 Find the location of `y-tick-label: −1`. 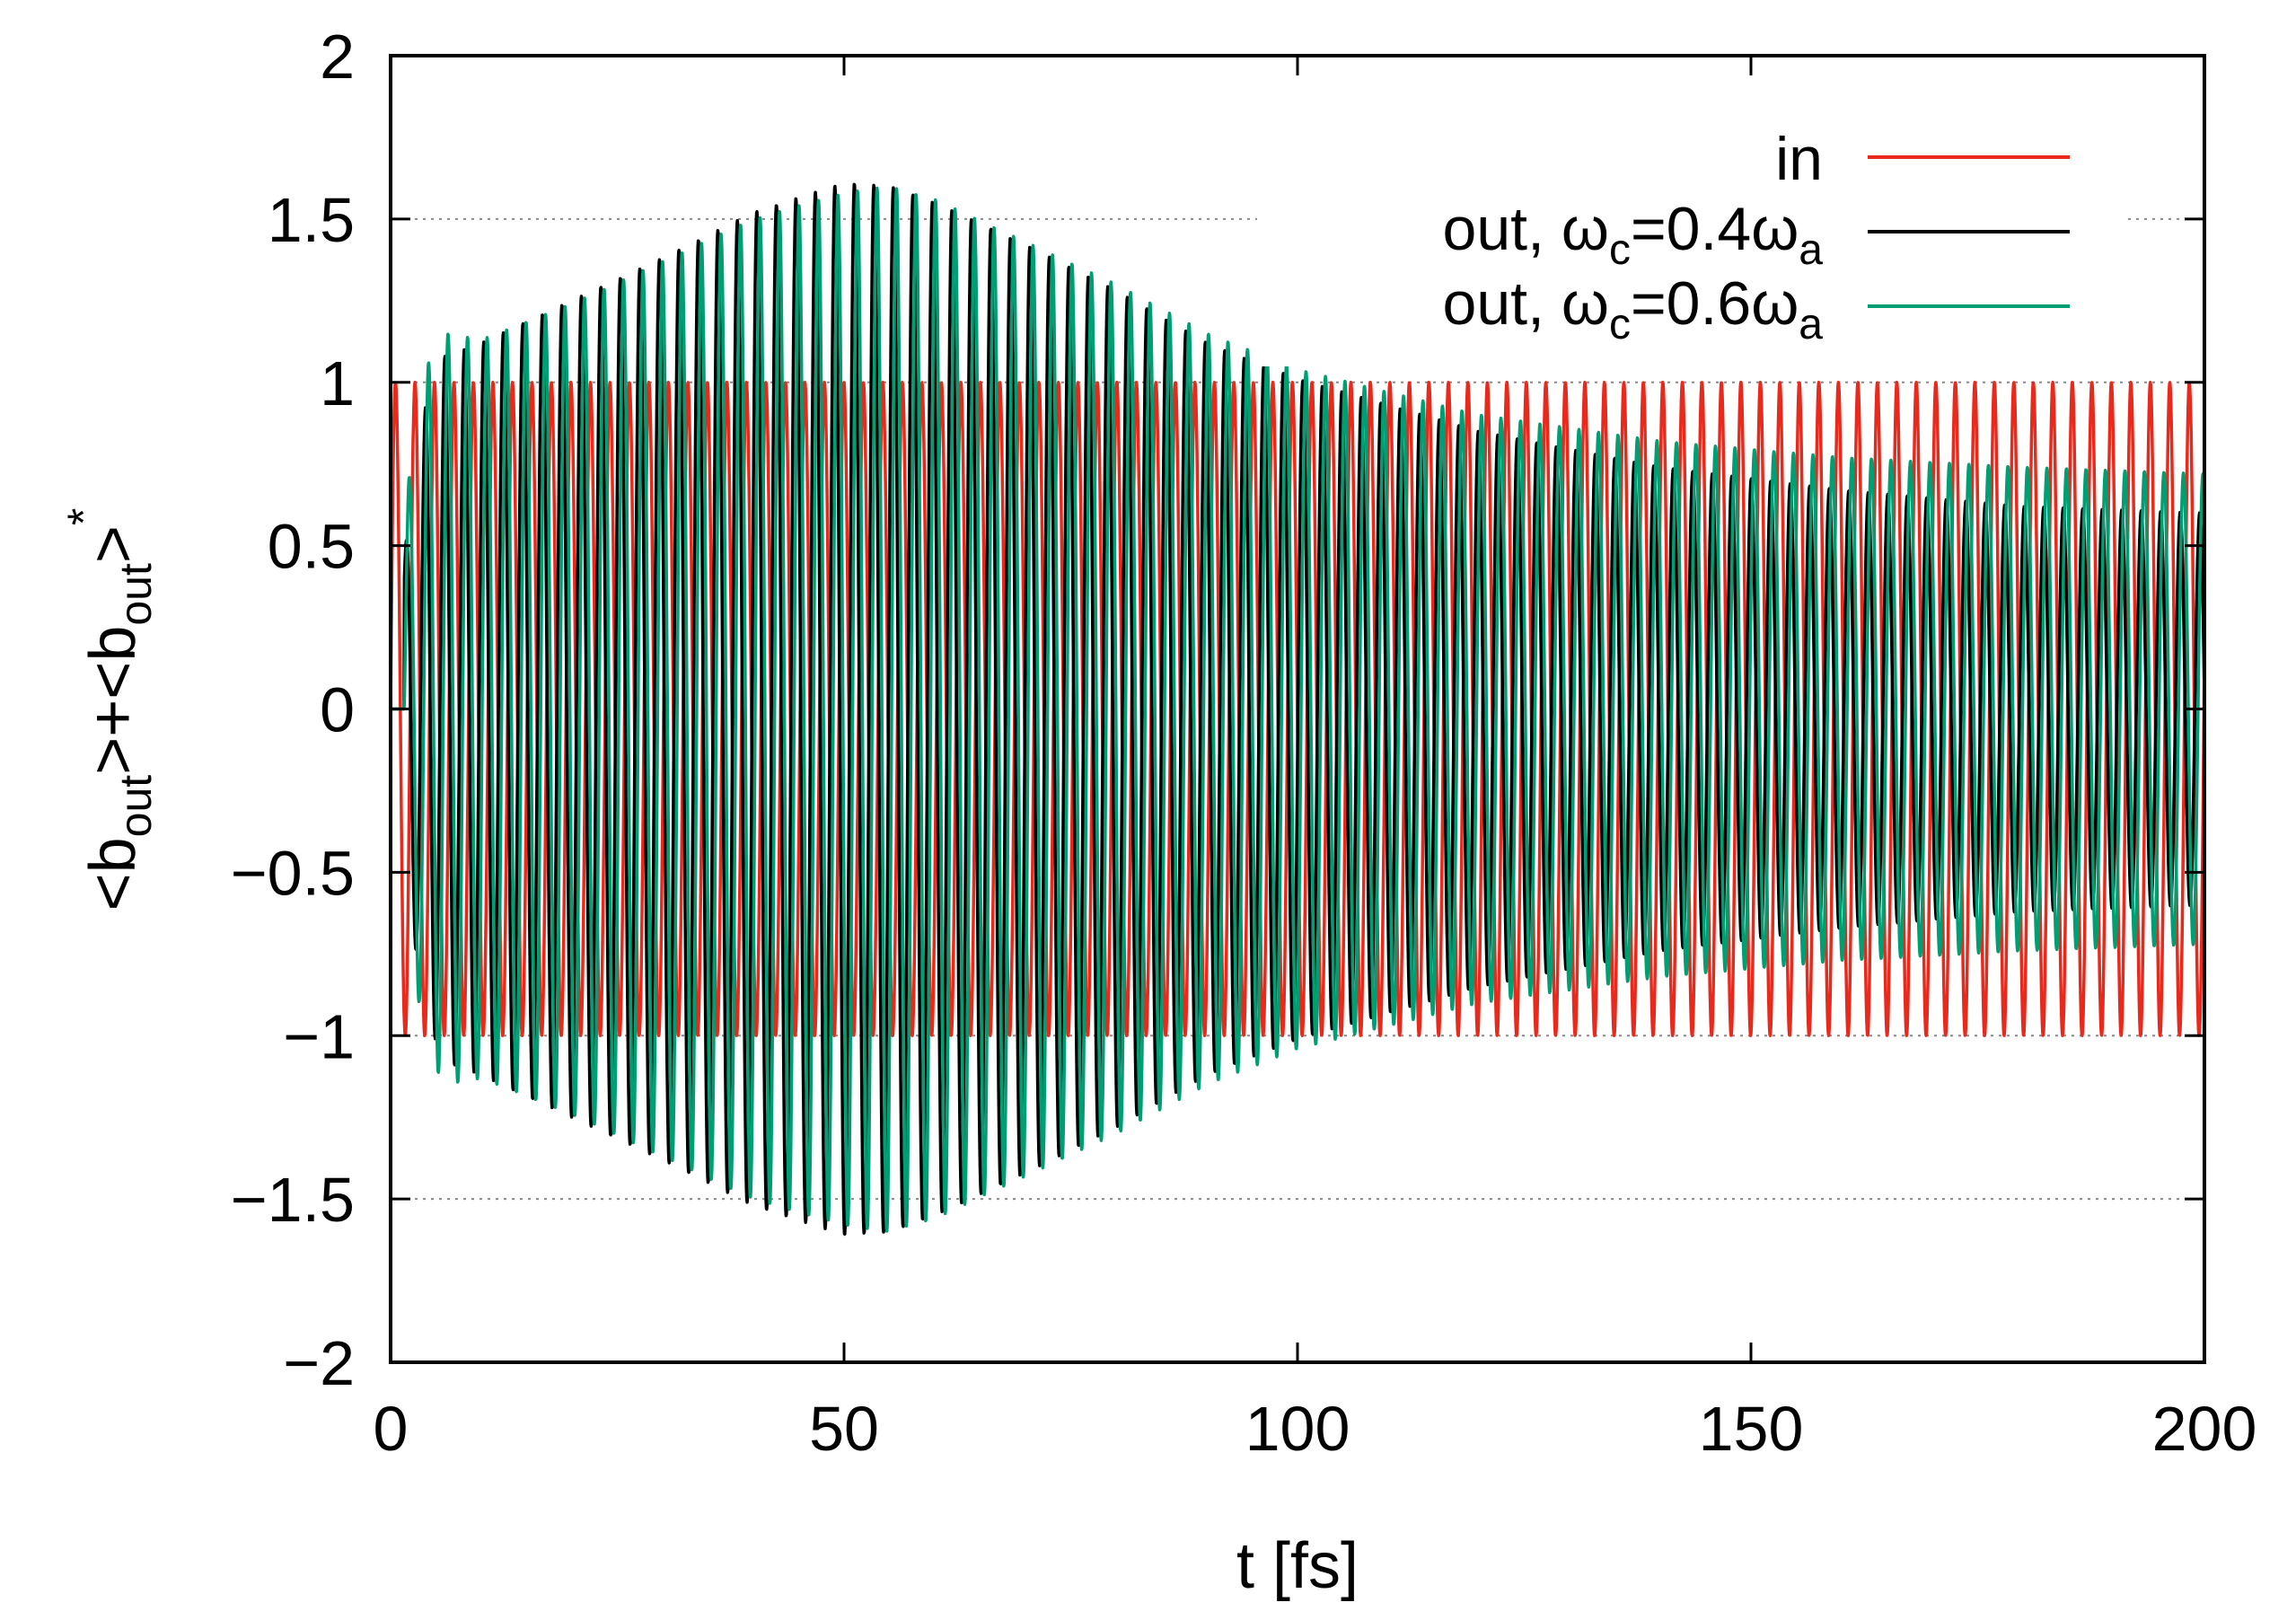

y-tick-label: −1 is located at coordinates (319, 1036).